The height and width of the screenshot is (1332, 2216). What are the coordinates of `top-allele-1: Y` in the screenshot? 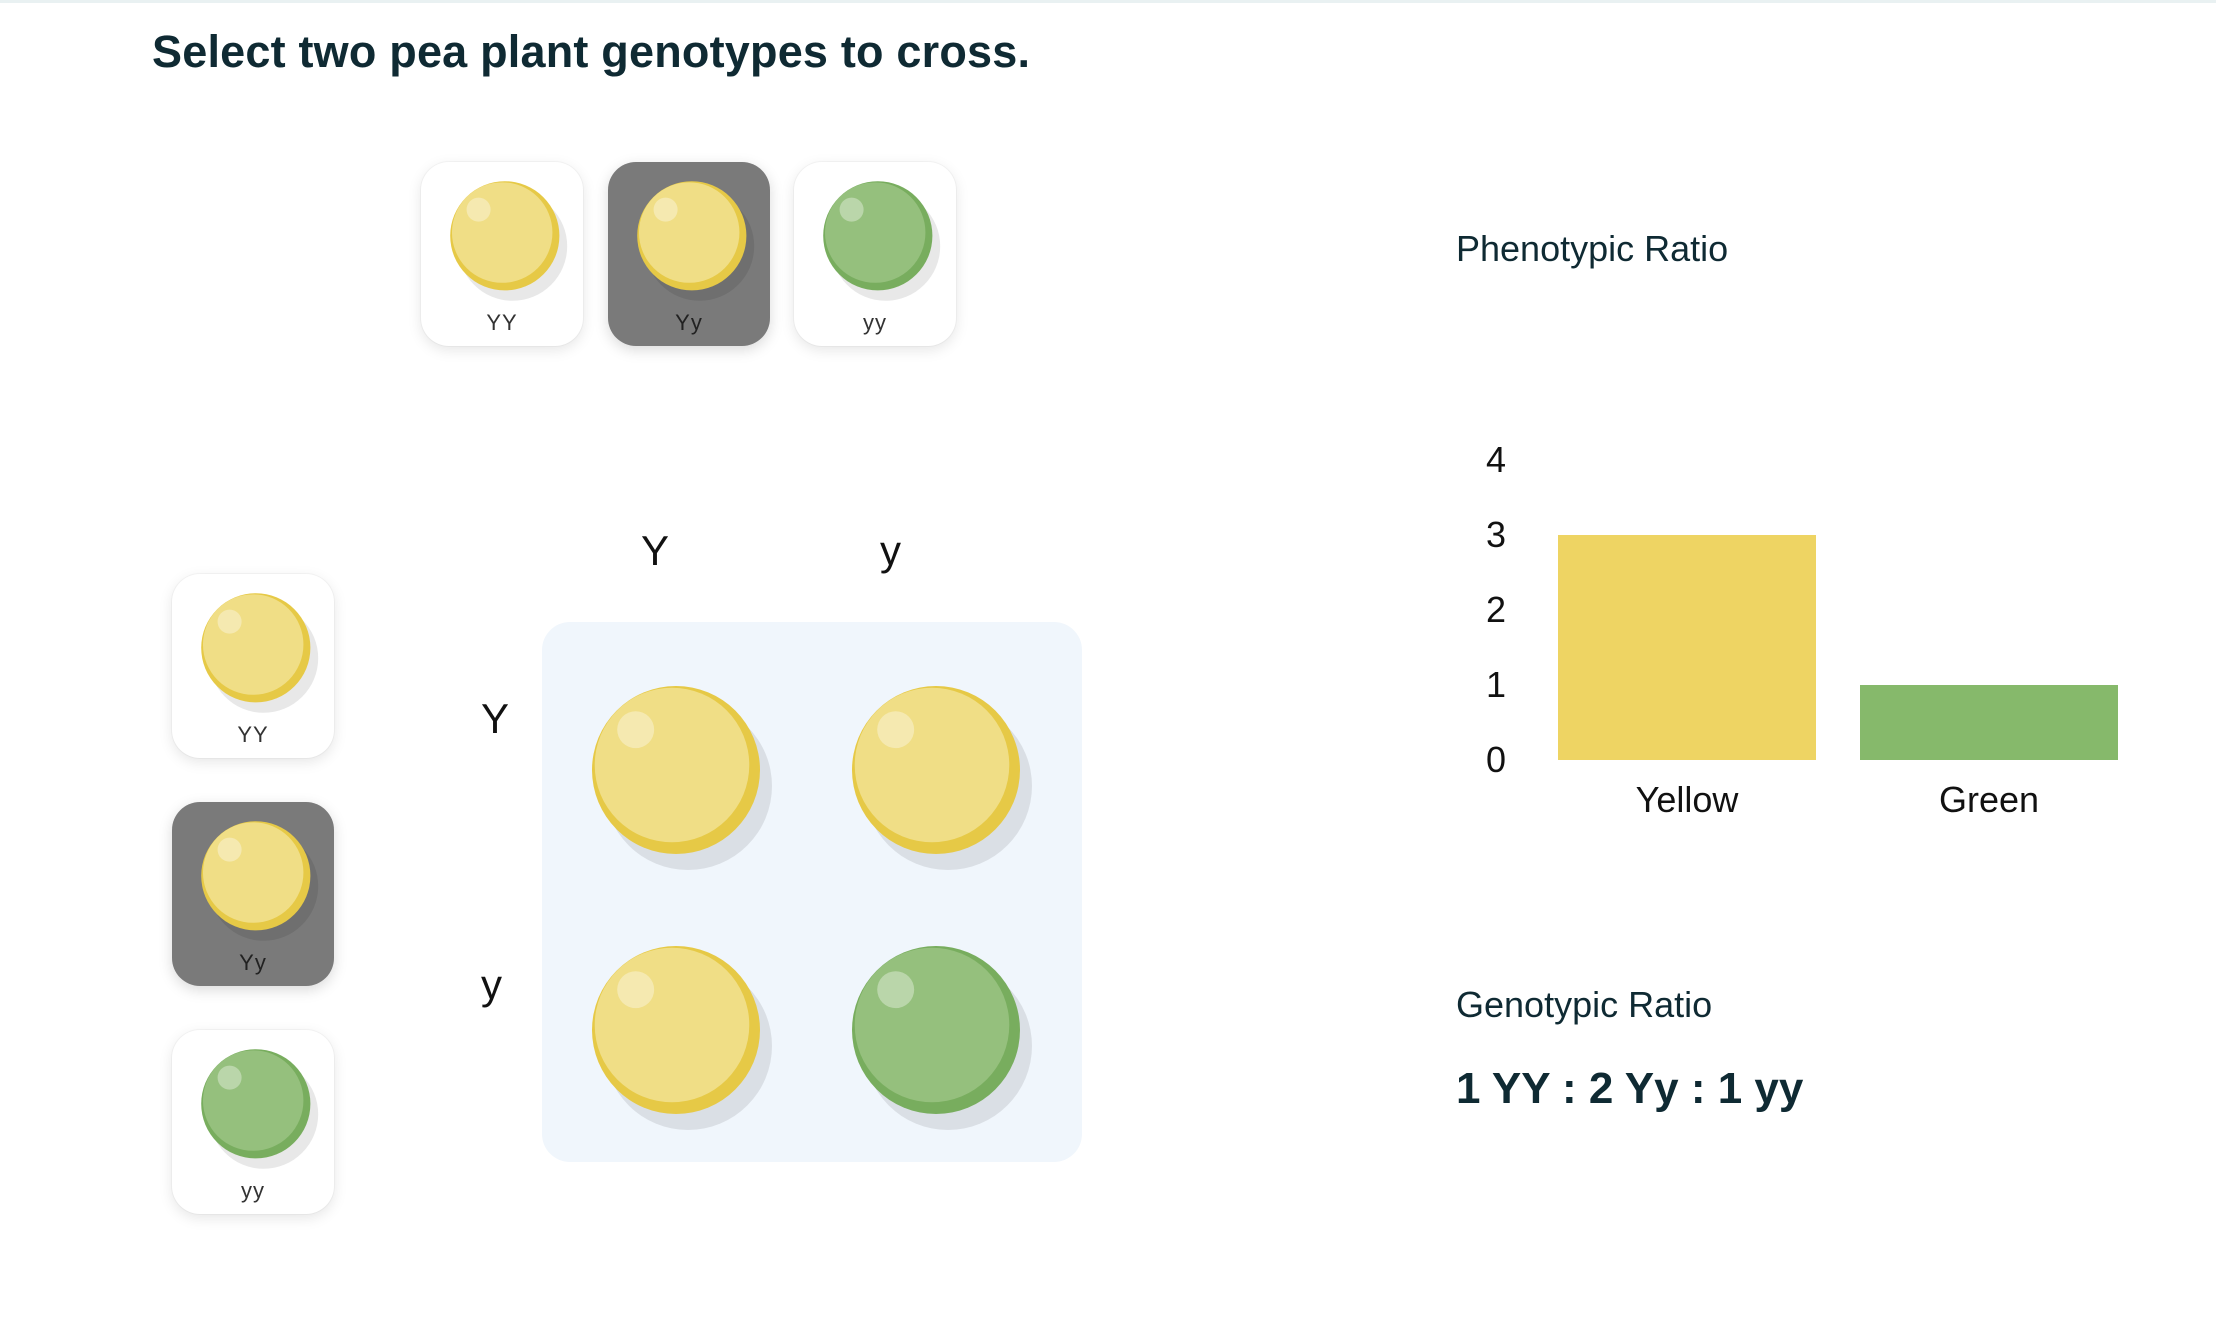 It's located at (655, 550).